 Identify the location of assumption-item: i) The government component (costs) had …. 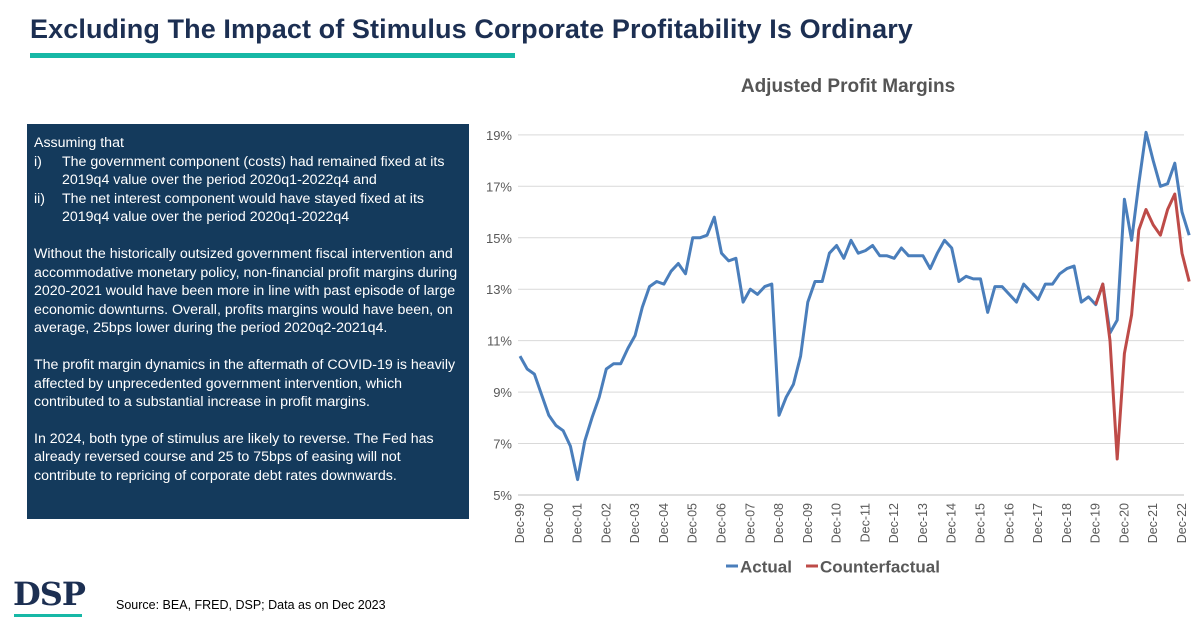
(247, 171).